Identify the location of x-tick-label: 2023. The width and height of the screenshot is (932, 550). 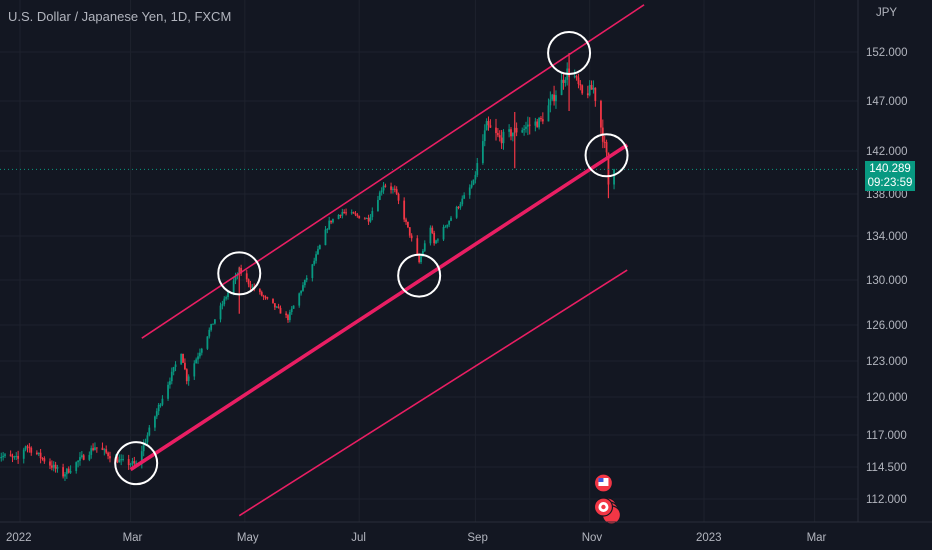
(709, 538).